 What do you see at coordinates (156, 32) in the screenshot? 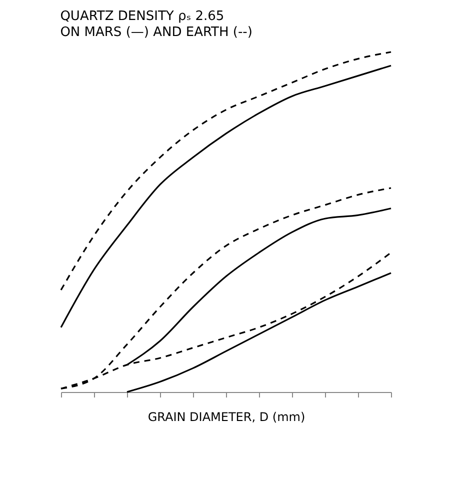
I see `chart-subtitle: ON MARS (—) AND EARTH (--)` at bounding box center [156, 32].